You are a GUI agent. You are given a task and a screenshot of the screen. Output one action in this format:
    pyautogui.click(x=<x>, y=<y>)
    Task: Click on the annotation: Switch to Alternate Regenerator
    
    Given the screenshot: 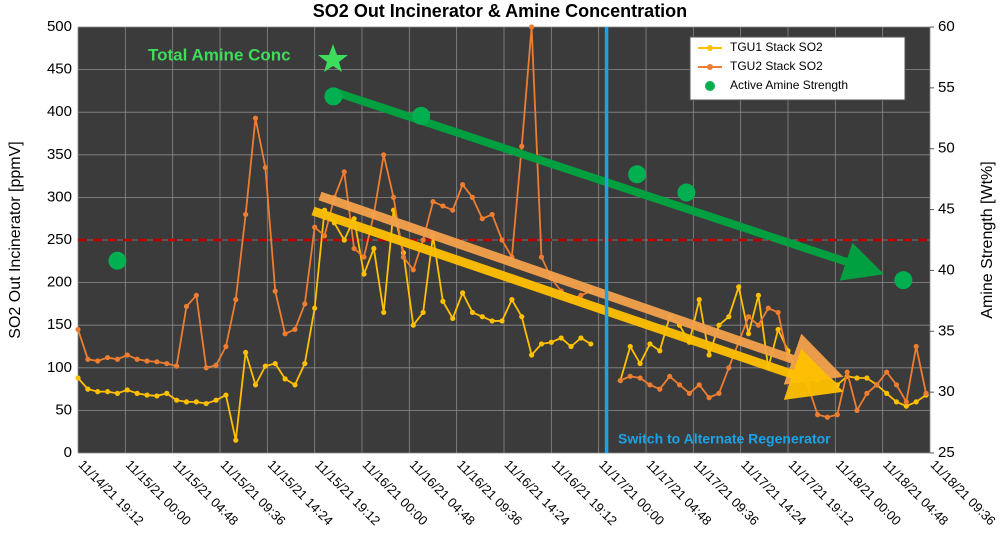 What is the action you would take?
    pyautogui.click(x=724, y=439)
    